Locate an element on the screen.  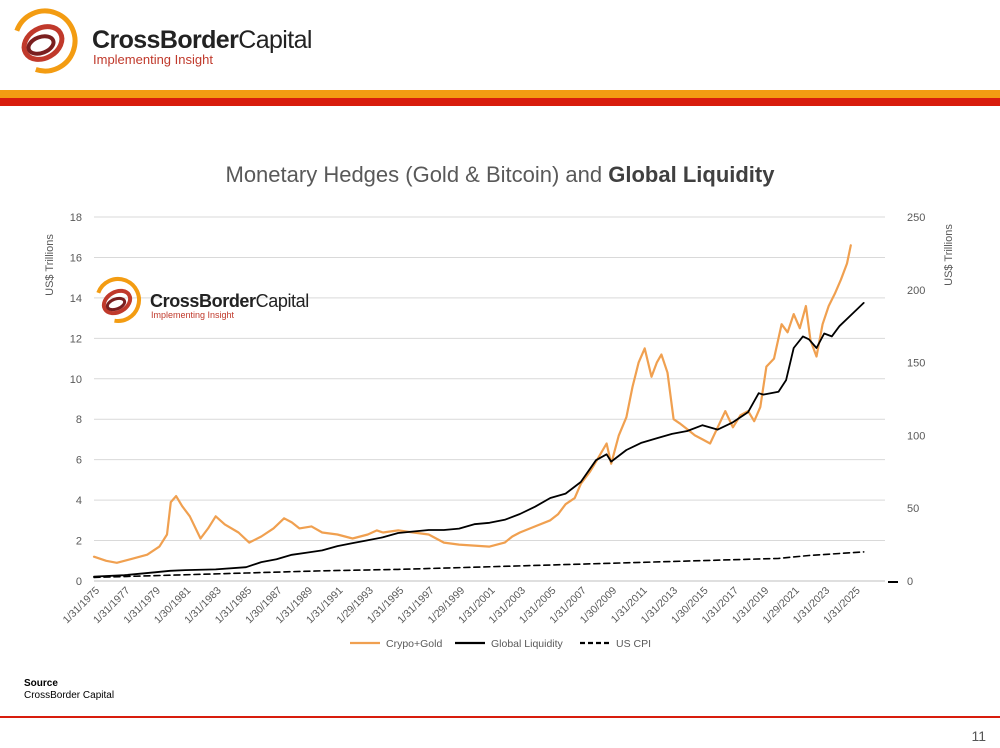
header-orange-bar is located at coordinates (500, 94).